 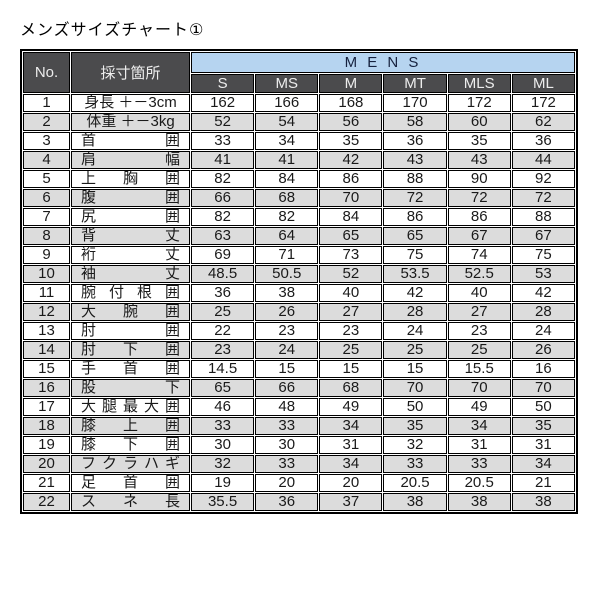 I want to click on table-row: 17 大 腿 最 大 囲 46 48 49 50 49 50, so click(x=299, y=407).